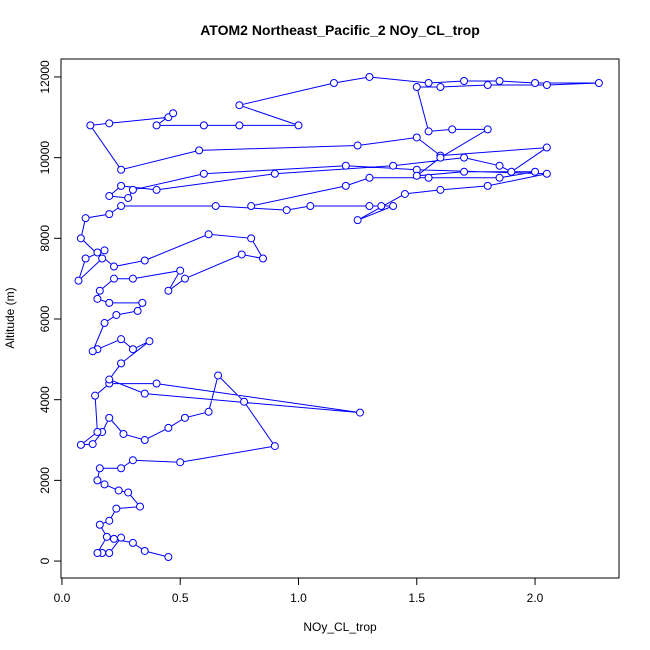  I want to click on y-tick-label: 2000, so click(45, 480).